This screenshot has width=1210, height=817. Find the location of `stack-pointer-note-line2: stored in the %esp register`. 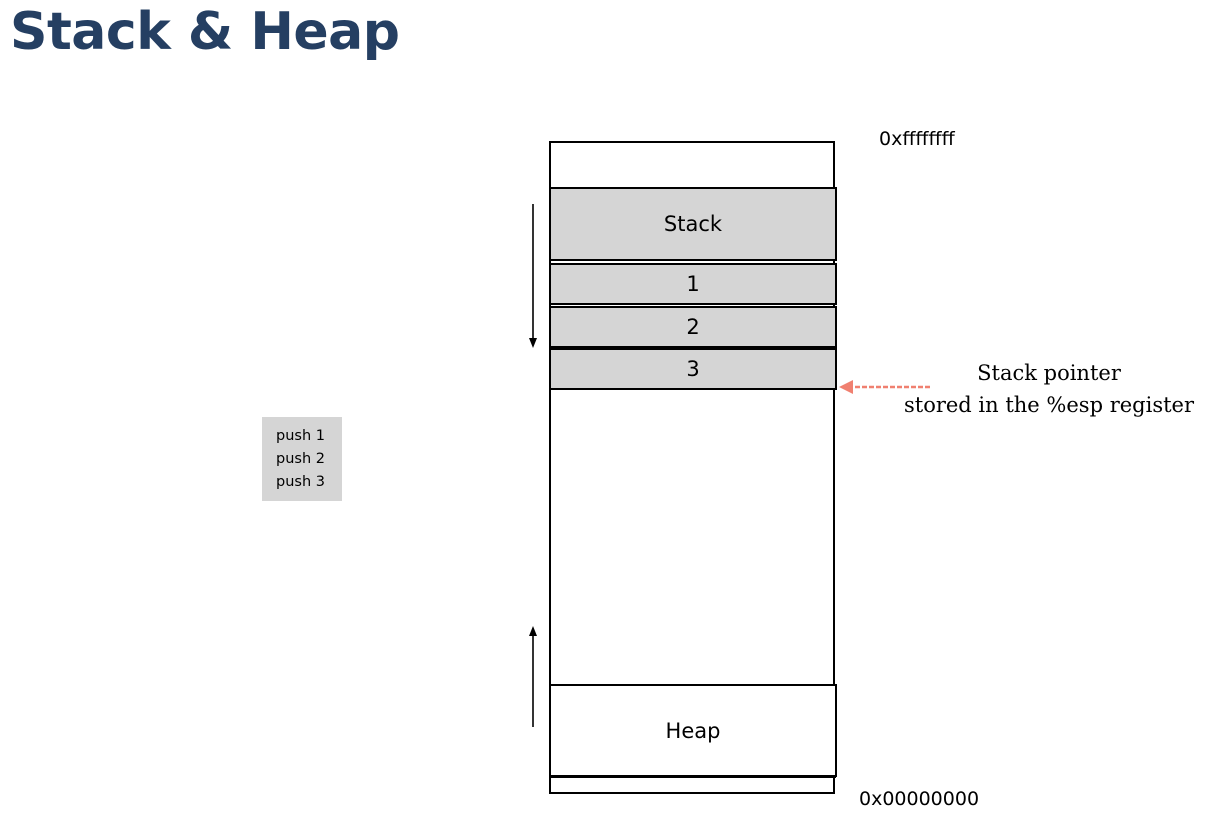

stack-pointer-note-line2: stored in the %esp register is located at coordinates (1048, 405).